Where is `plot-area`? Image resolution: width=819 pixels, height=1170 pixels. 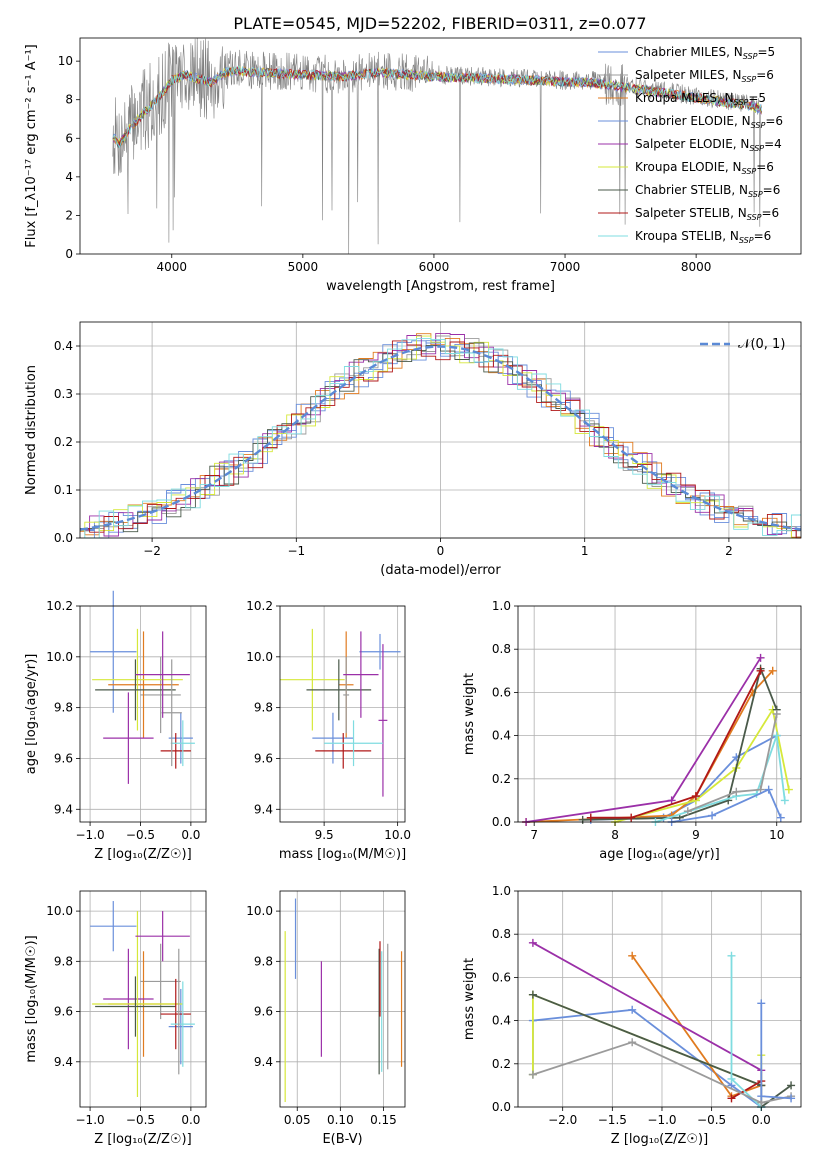
plot-area is located at coordinates (342, 999).